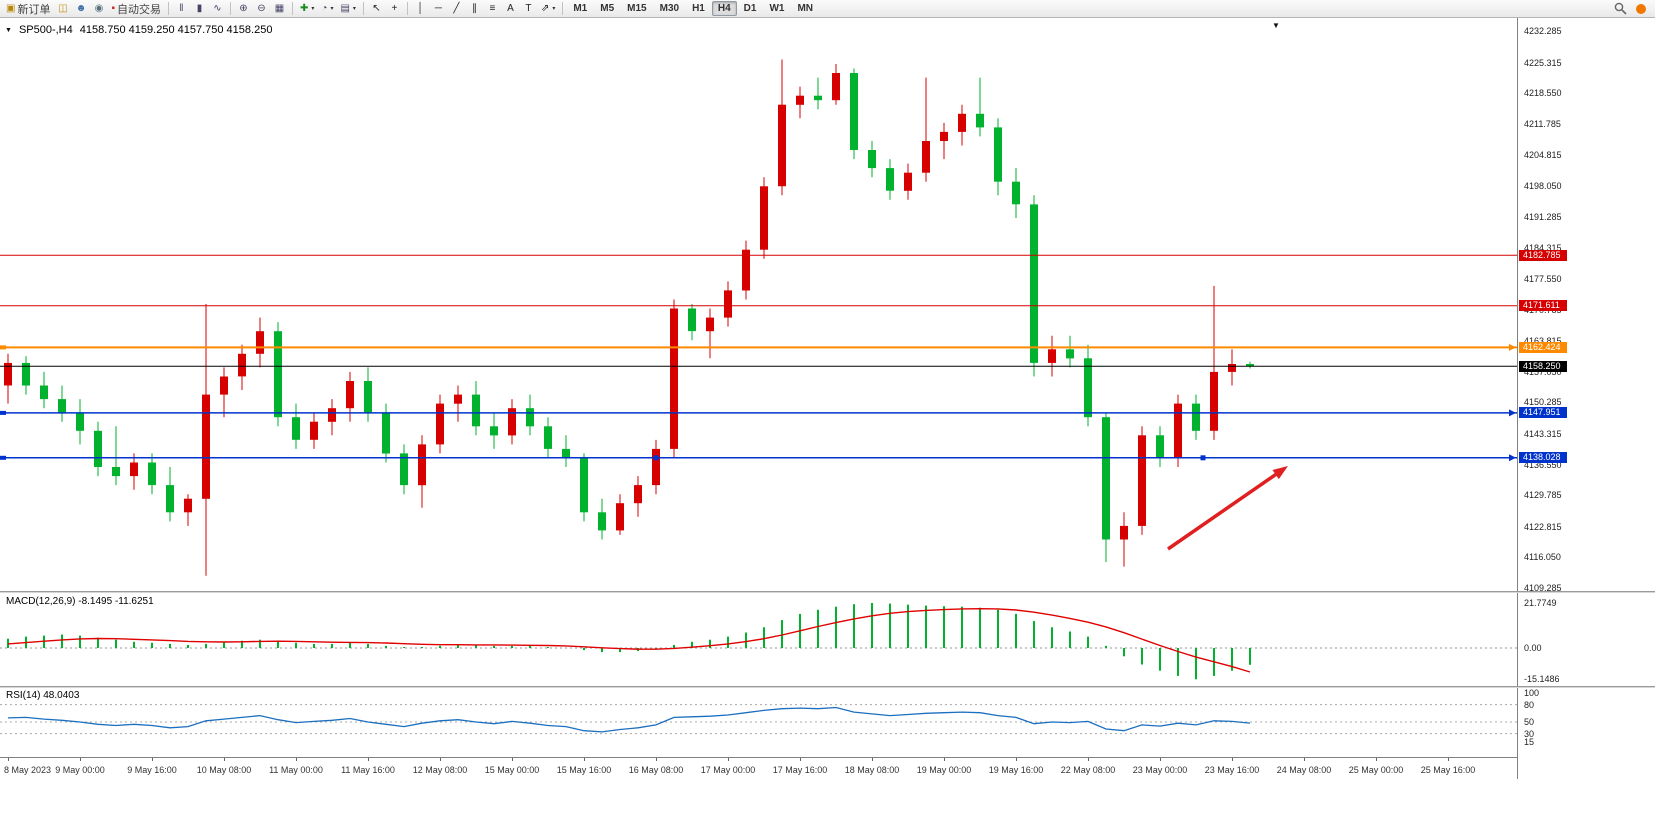  Describe the element at coordinates (199, 9) in the screenshot. I see `candlestick-button: ▮` at that location.